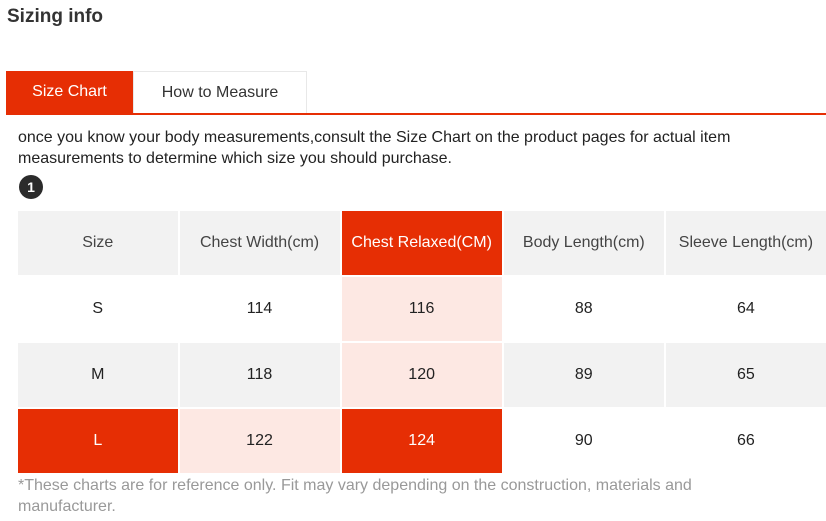 Image resolution: width=826 pixels, height=521 pixels. I want to click on cell-chest-relaxed: 124, so click(421, 441).